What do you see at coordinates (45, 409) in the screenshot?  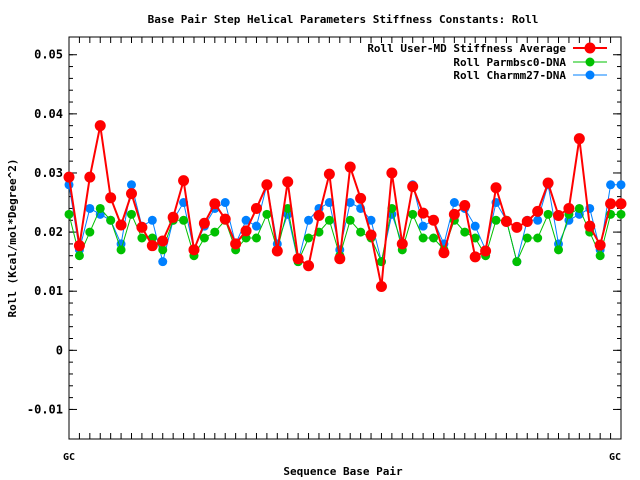 I see `y-tick-label: -0.01` at bounding box center [45, 409].